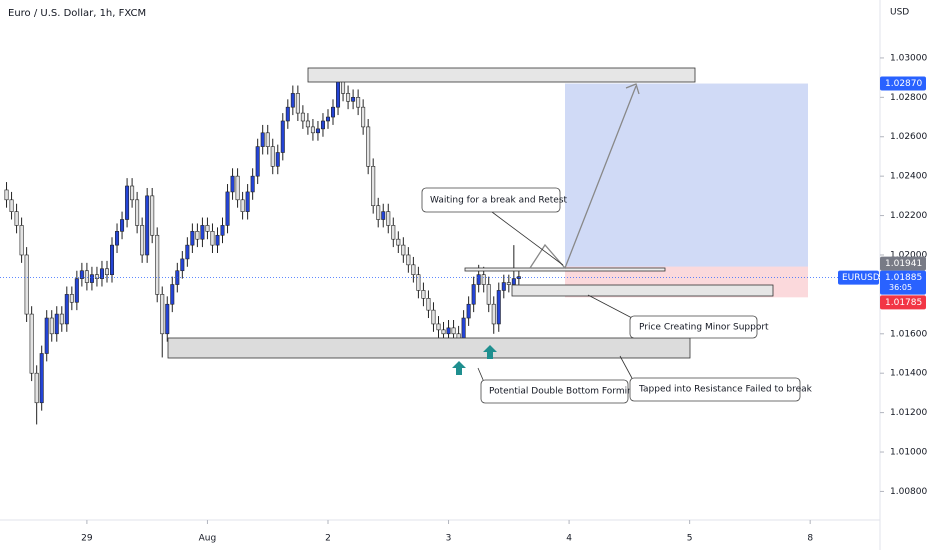  What do you see at coordinates (903, 282) in the screenshot?
I see `last-price-bg` at bounding box center [903, 282].